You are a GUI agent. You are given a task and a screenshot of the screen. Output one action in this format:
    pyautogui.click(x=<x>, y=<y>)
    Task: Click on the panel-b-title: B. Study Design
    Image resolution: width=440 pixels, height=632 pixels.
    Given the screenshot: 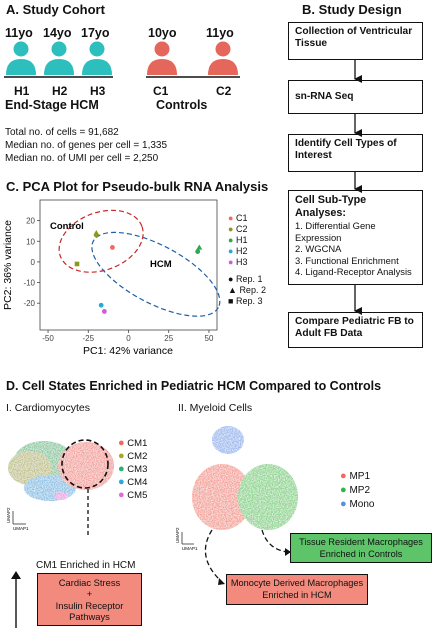 What is the action you would take?
    pyautogui.click(x=352, y=9)
    